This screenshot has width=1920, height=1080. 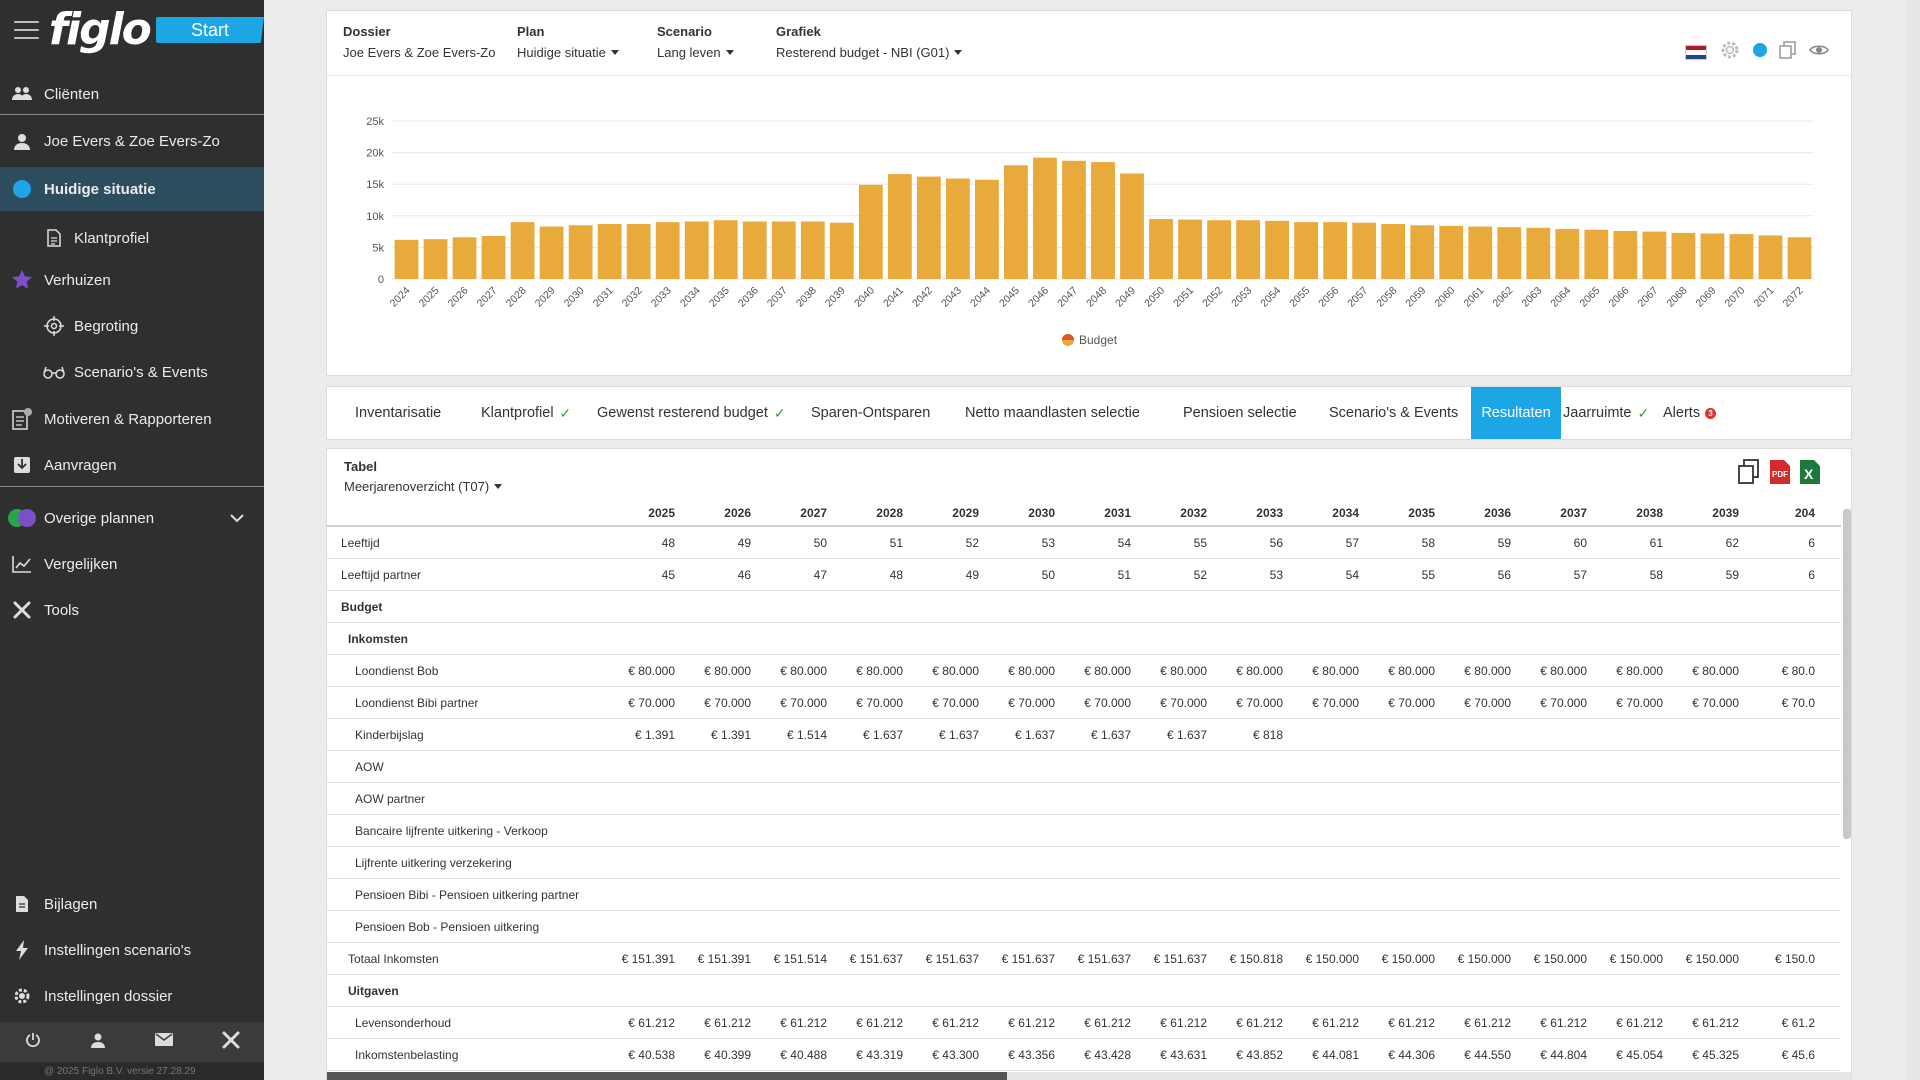 What do you see at coordinates (132, 419) in the screenshot?
I see `sidebar-item-motiveren: Motiveren & Rapporteren` at bounding box center [132, 419].